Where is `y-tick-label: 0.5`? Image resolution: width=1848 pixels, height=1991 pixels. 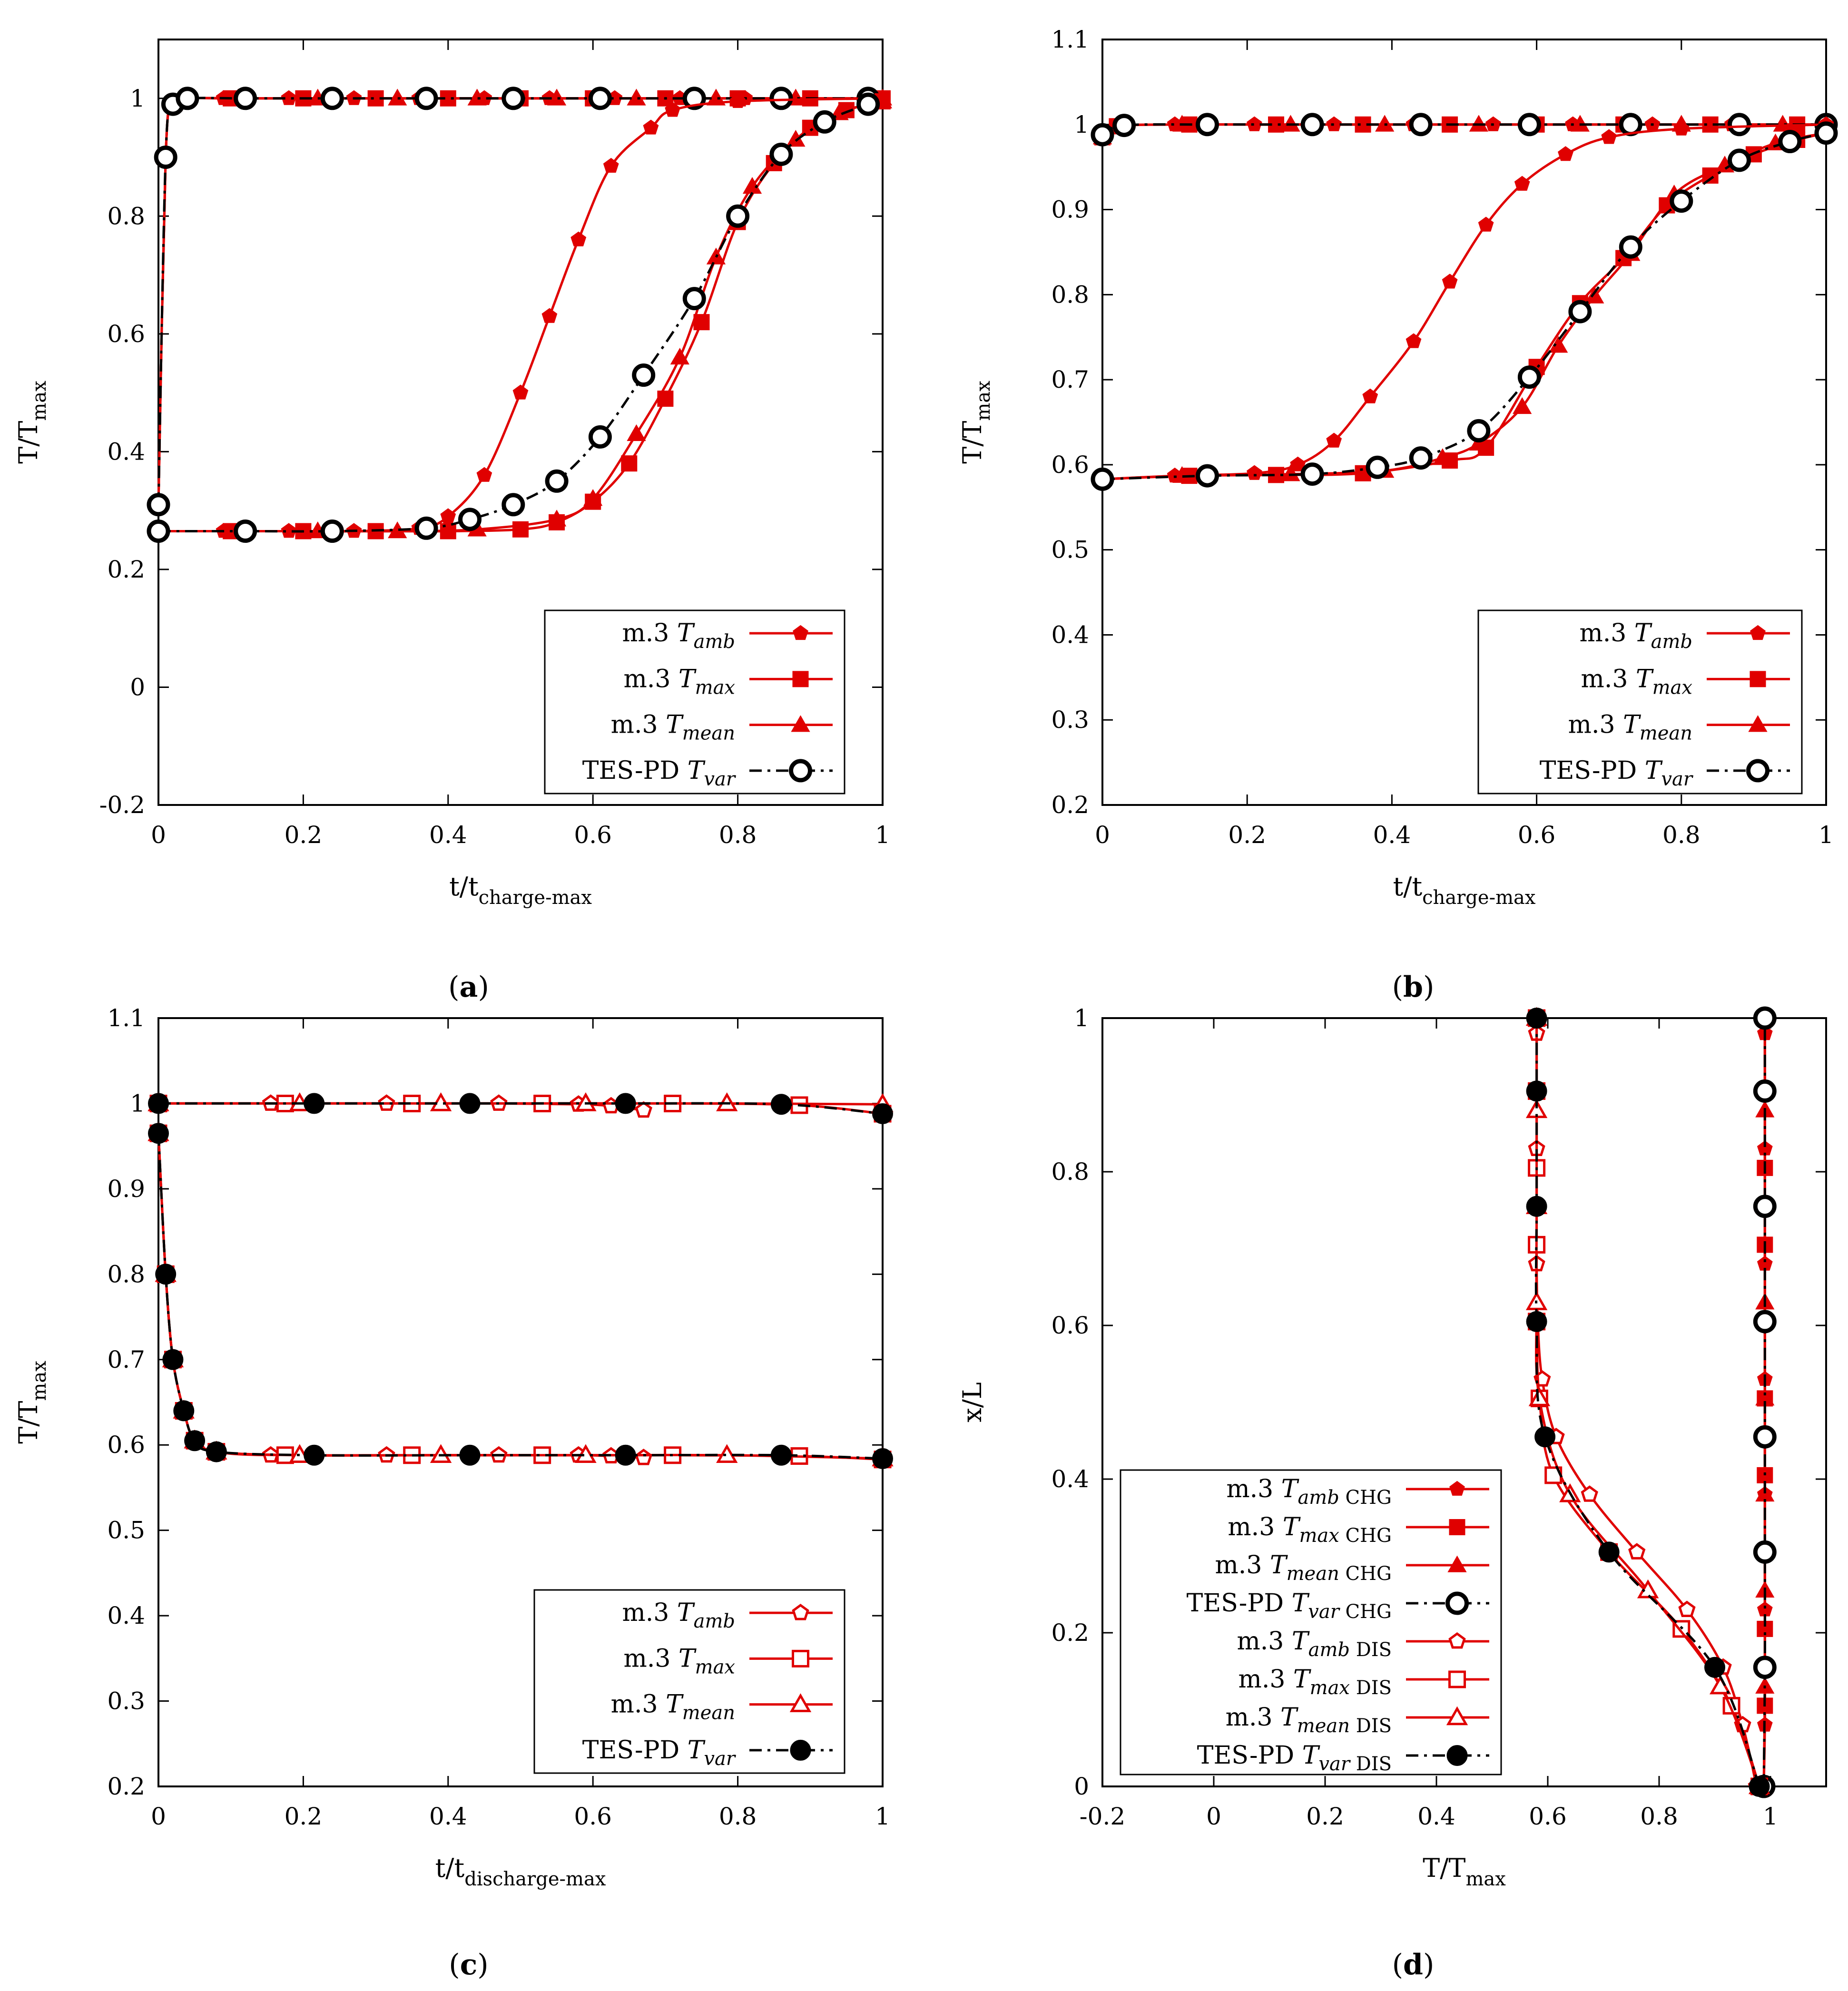
y-tick-label: 0.5 is located at coordinates (1070, 550).